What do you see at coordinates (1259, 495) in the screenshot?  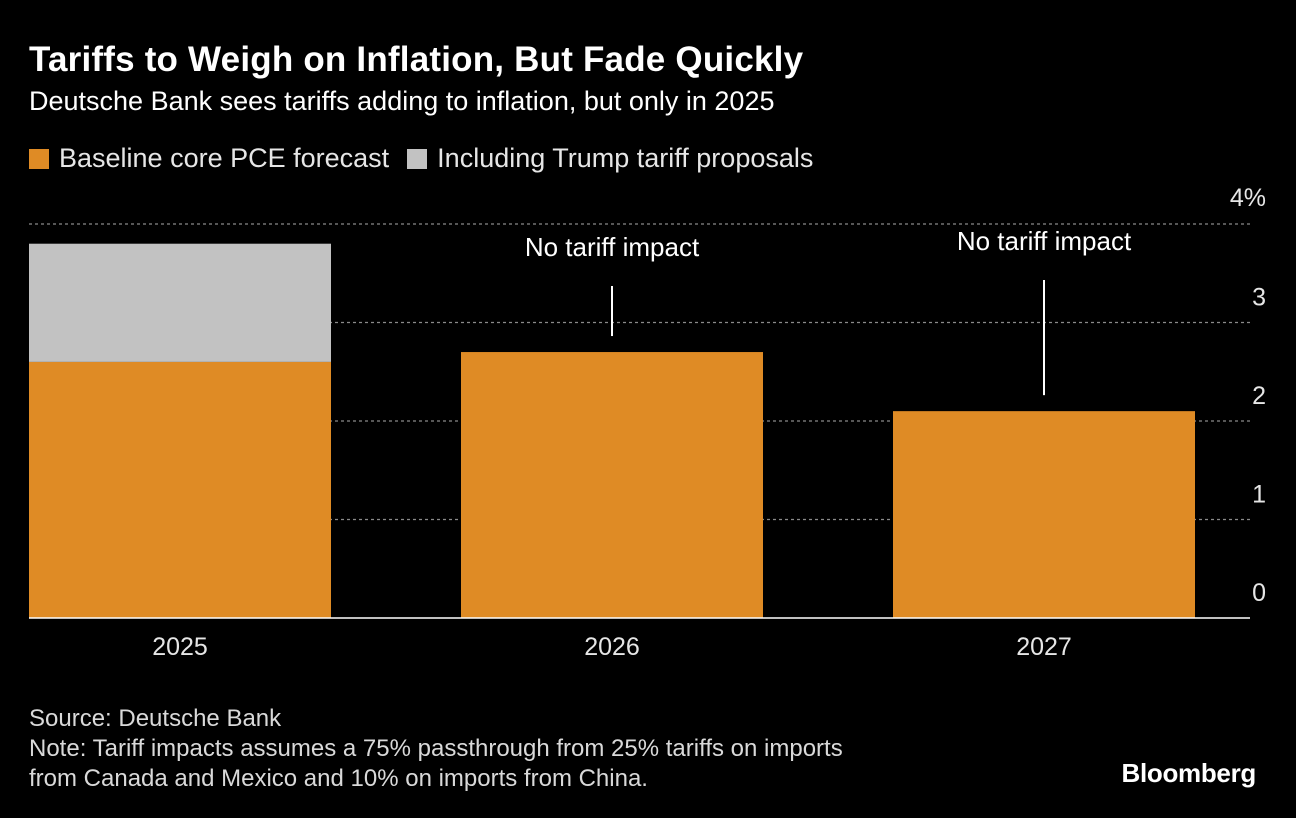 I see `y-tick-label-1: 1` at bounding box center [1259, 495].